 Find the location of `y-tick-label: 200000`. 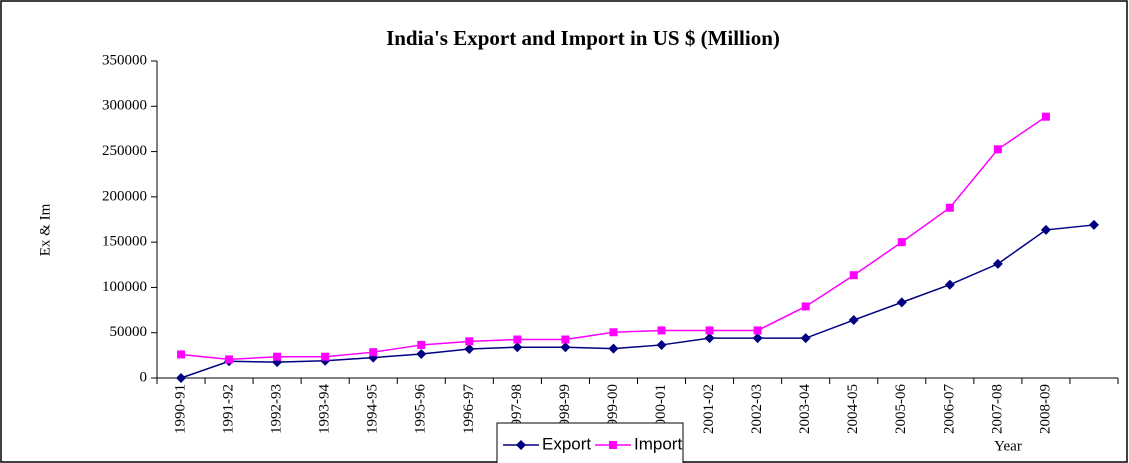

y-tick-label: 200000 is located at coordinates (124, 196).